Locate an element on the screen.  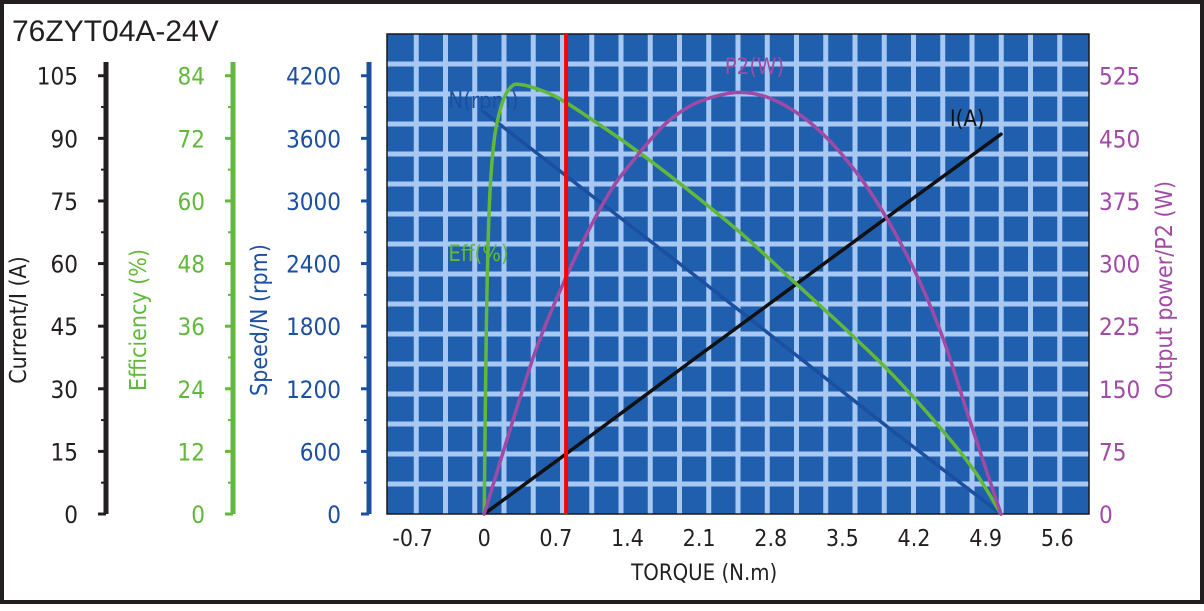
efficiency-tick-label: 72 is located at coordinates (191, 139).